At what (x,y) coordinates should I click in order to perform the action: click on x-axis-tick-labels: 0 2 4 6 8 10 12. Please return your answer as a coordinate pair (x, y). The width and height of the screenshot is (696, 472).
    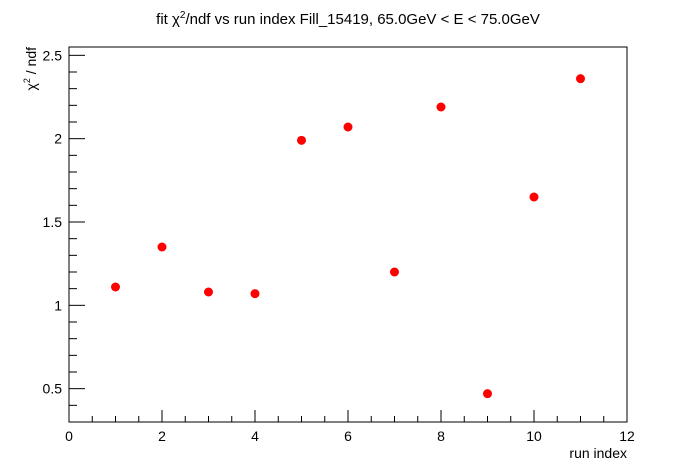
    Looking at the image, I should click on (350, 436).